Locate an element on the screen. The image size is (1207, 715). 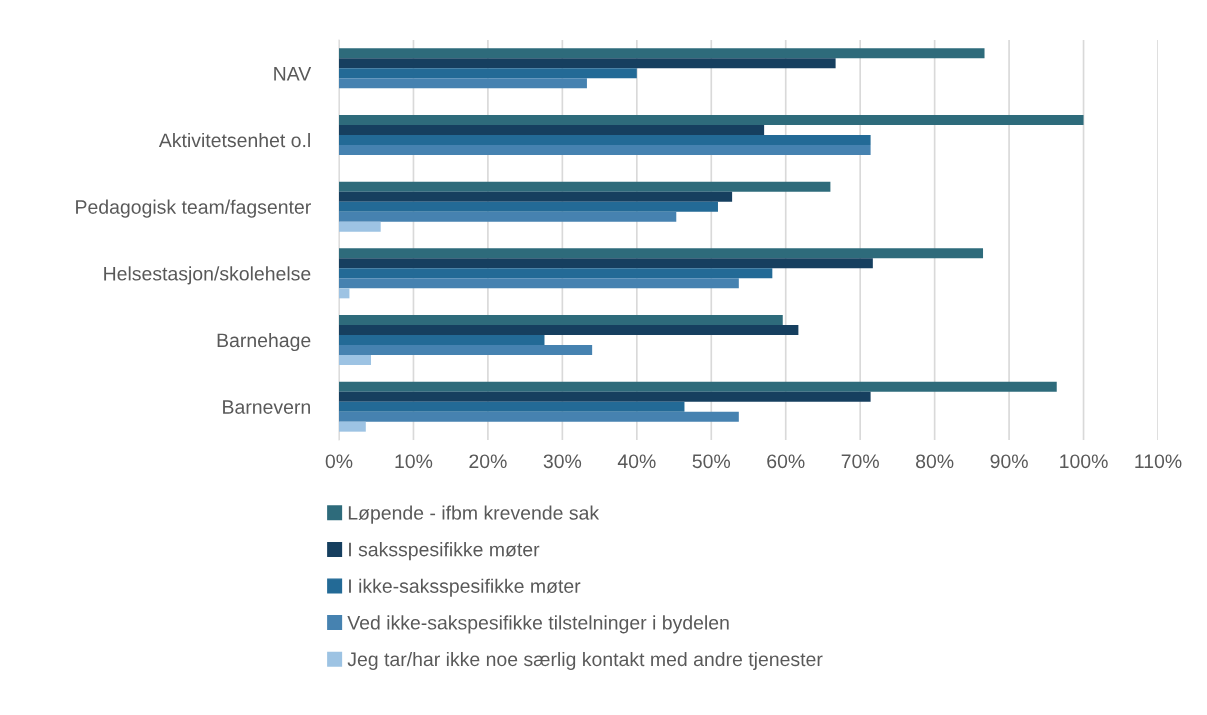
legend-label: Ved ikke-sakspesifikke tilstelninger i bydelen is located at coordinates (538, 624).